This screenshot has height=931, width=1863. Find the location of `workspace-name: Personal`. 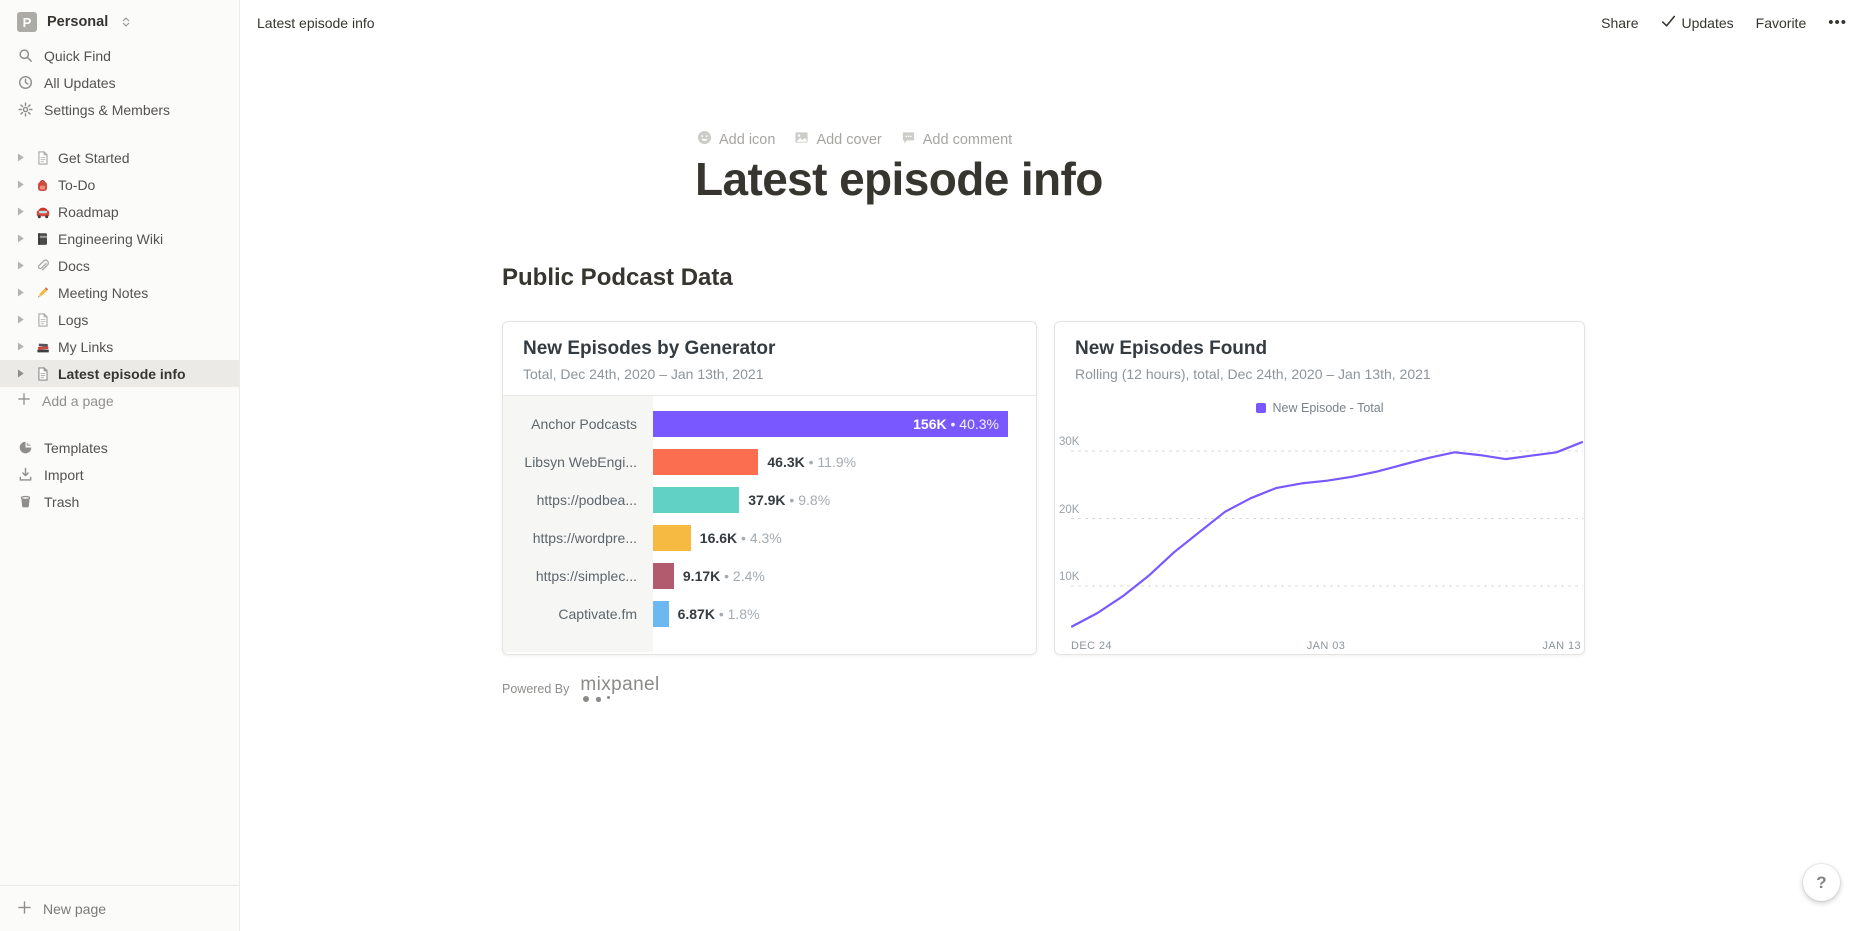

workspace-name: Personal is located at coordinates (78, 22).